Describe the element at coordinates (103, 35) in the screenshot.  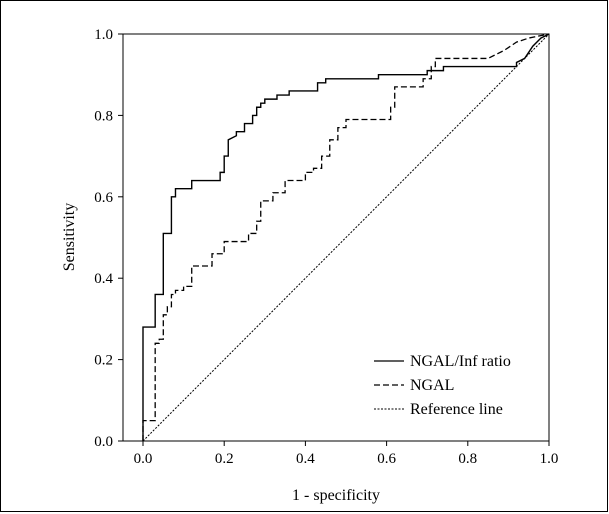
I see `y-tick-label-5: 1.0` at that location.